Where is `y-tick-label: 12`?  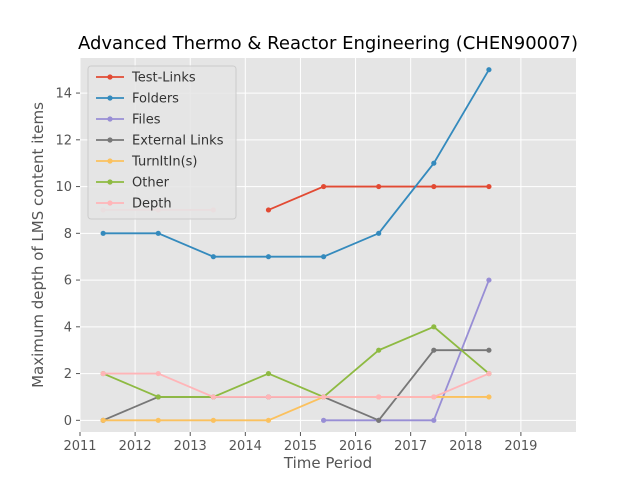 y-tick-label: 12 is located at coordinates (63, 140).